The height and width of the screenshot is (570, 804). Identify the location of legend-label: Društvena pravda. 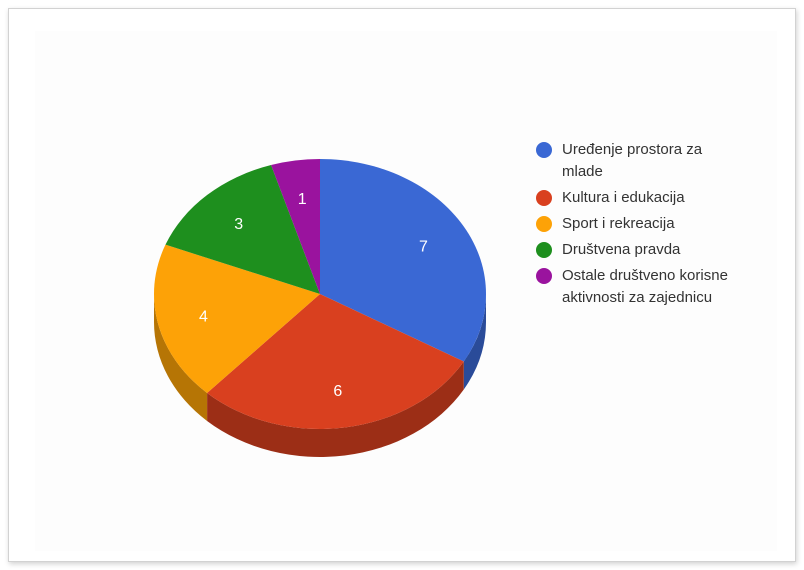
(621, 249).